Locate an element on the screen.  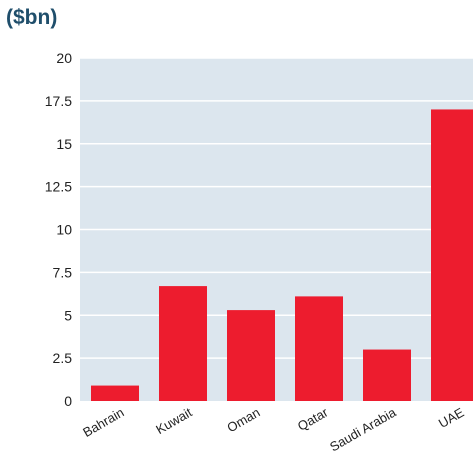
bar-bahrain is located at coordinates (115, 393).